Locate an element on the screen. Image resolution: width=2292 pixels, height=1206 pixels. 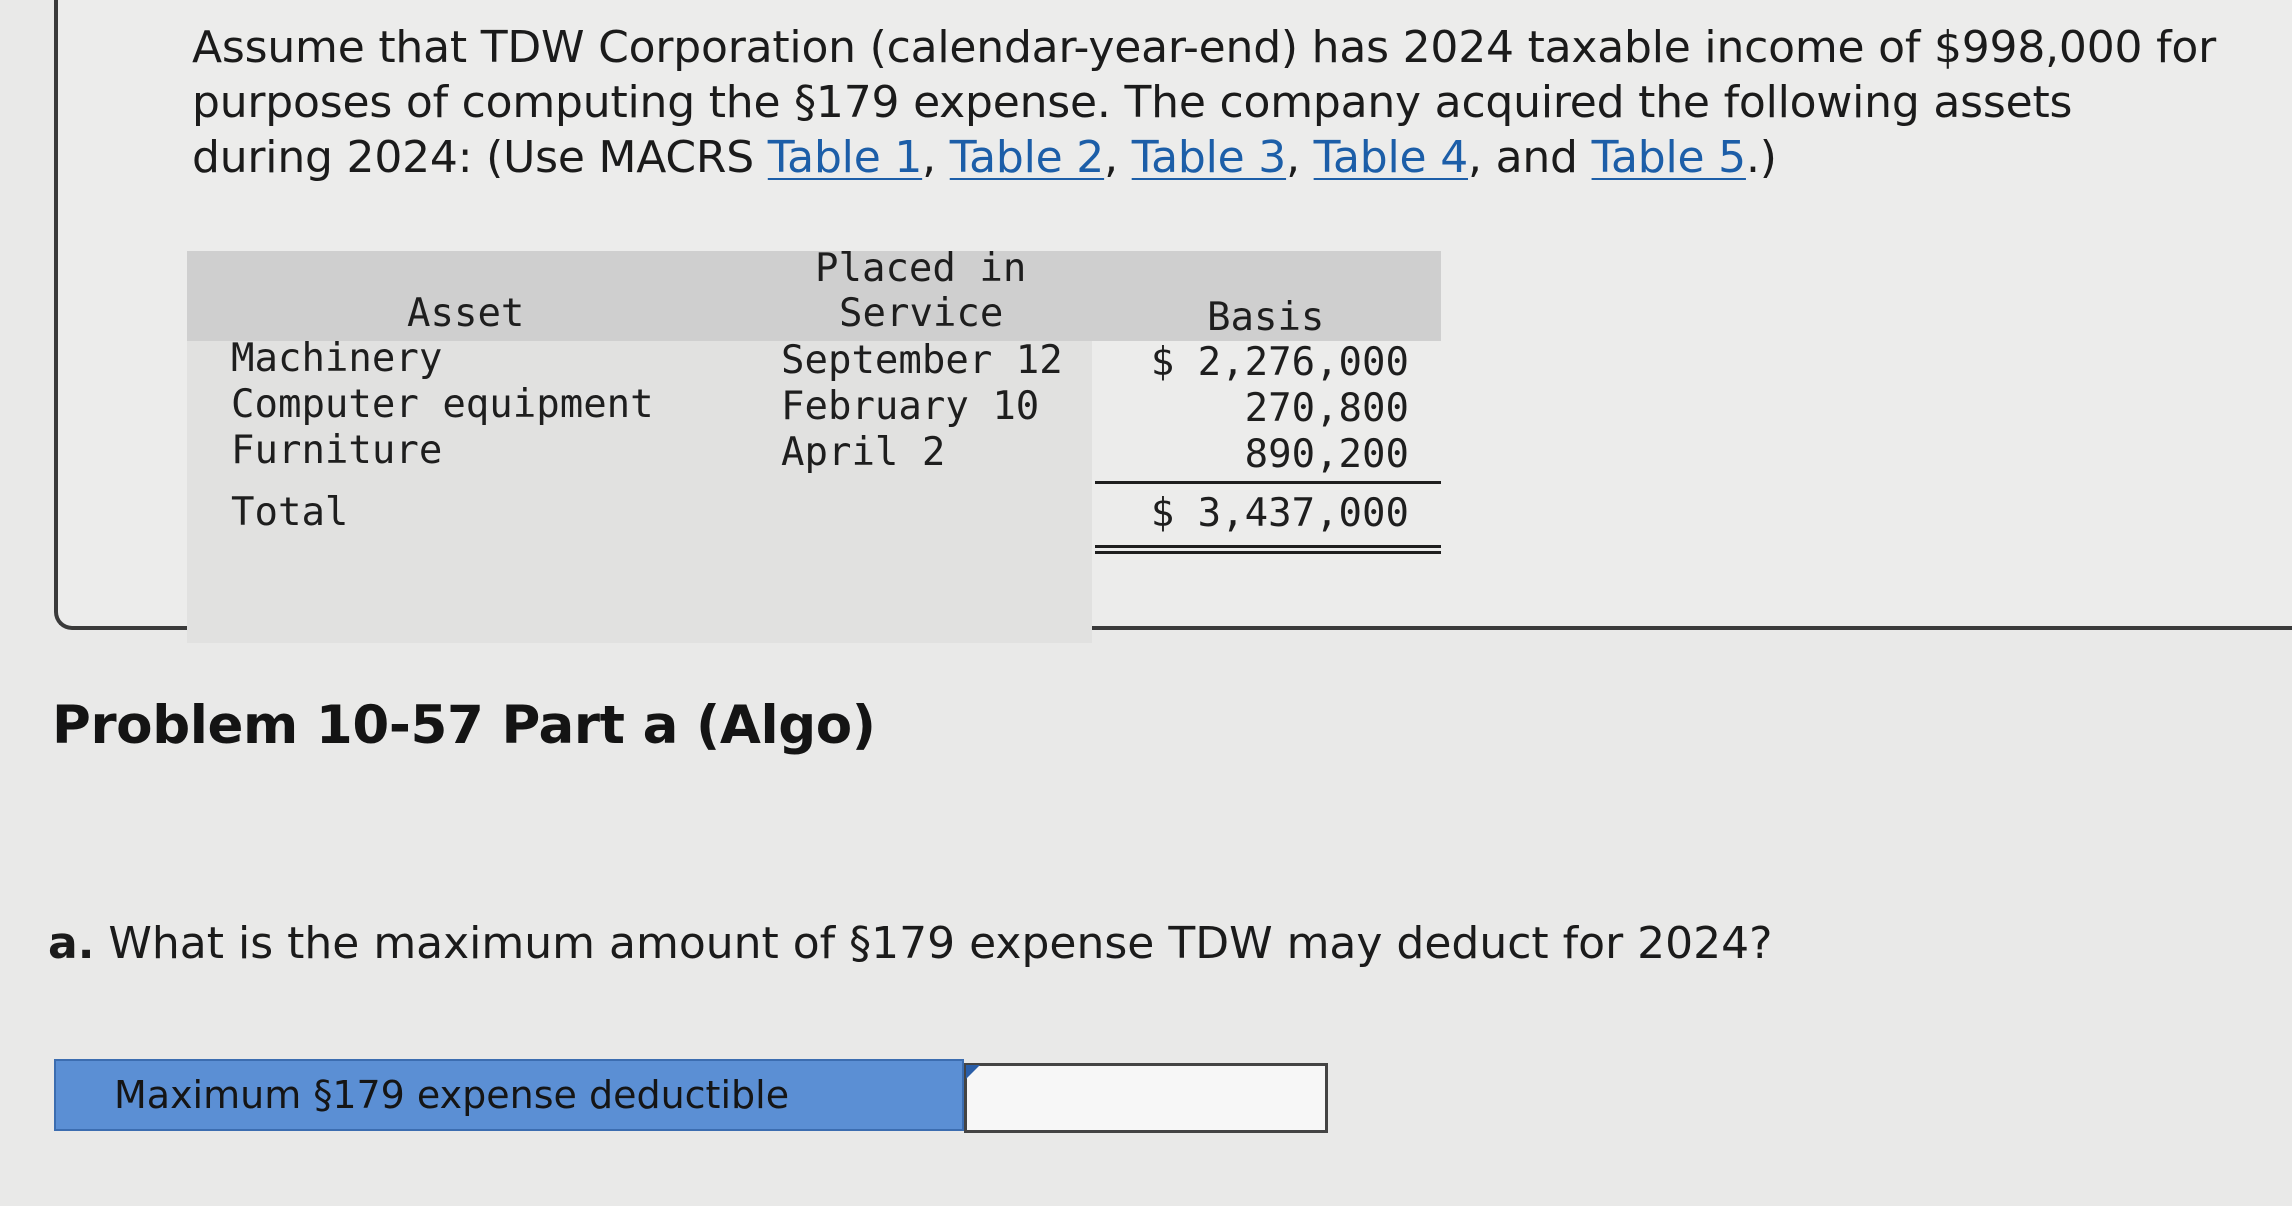
row-machinery-basis: $ 2,276,000 is located at coordinates (1279, 362).